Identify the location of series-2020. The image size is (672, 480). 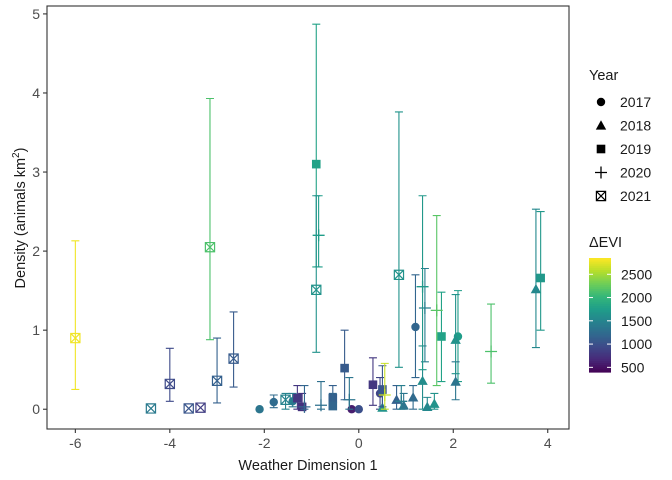
(398, 304).